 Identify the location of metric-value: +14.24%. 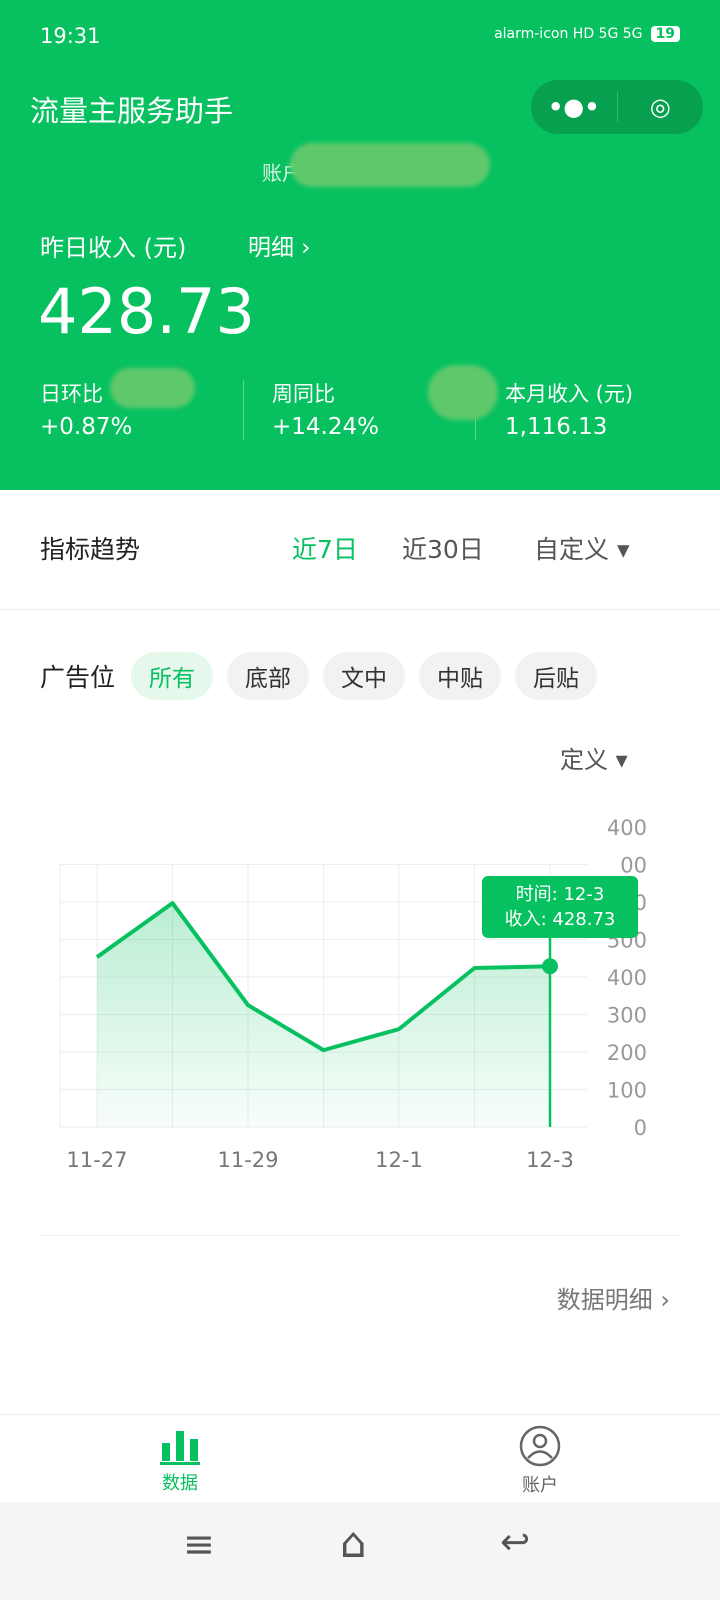
(325, 427).